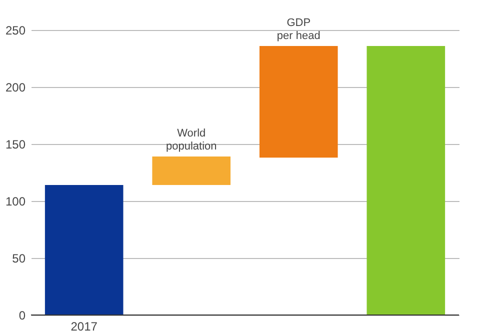  What do you see at coordinates (191, 140) in the screenshot?
I see `annotation: World population` at bounding box center [191, 140].